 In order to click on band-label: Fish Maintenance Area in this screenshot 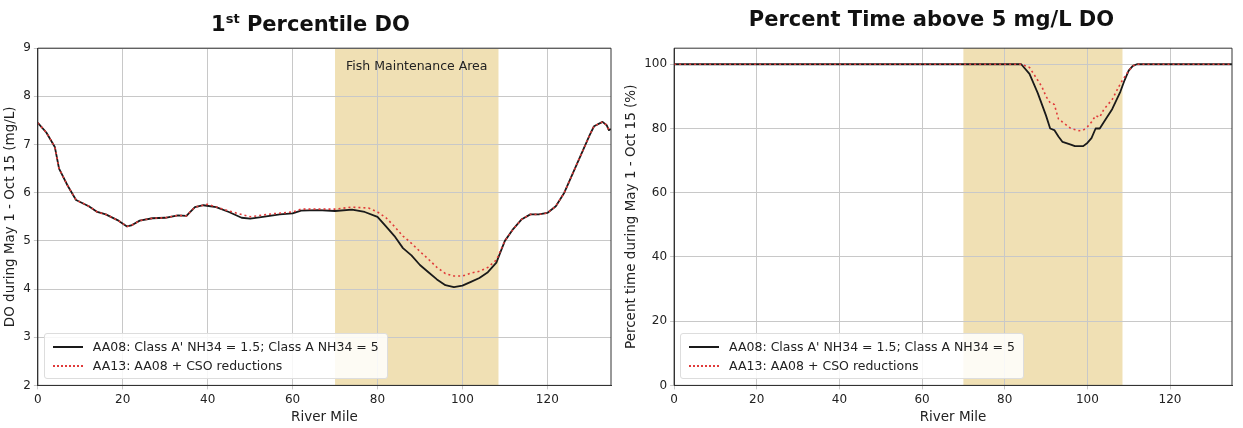, I will do `click(417, 65)`.